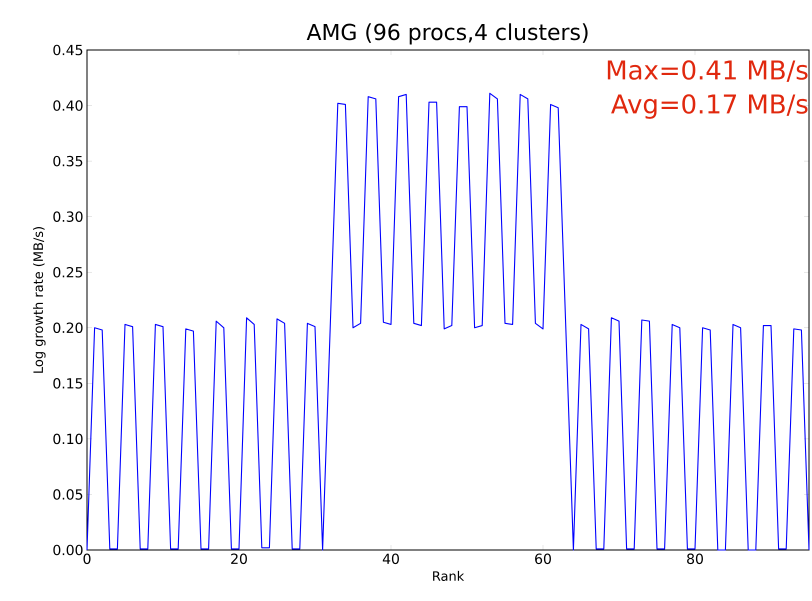  What do you see at coordinates (68, 439) in the screenshot?
I see `y-tick-label: 0.10` at bounding box center [68, 439].